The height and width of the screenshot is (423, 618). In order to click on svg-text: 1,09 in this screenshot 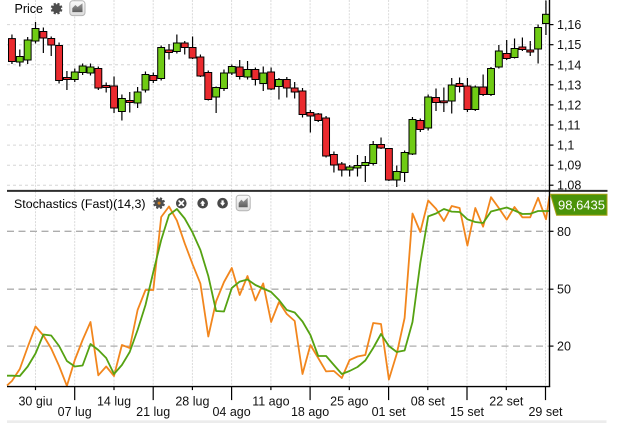, I will do `click(569, 166)`.